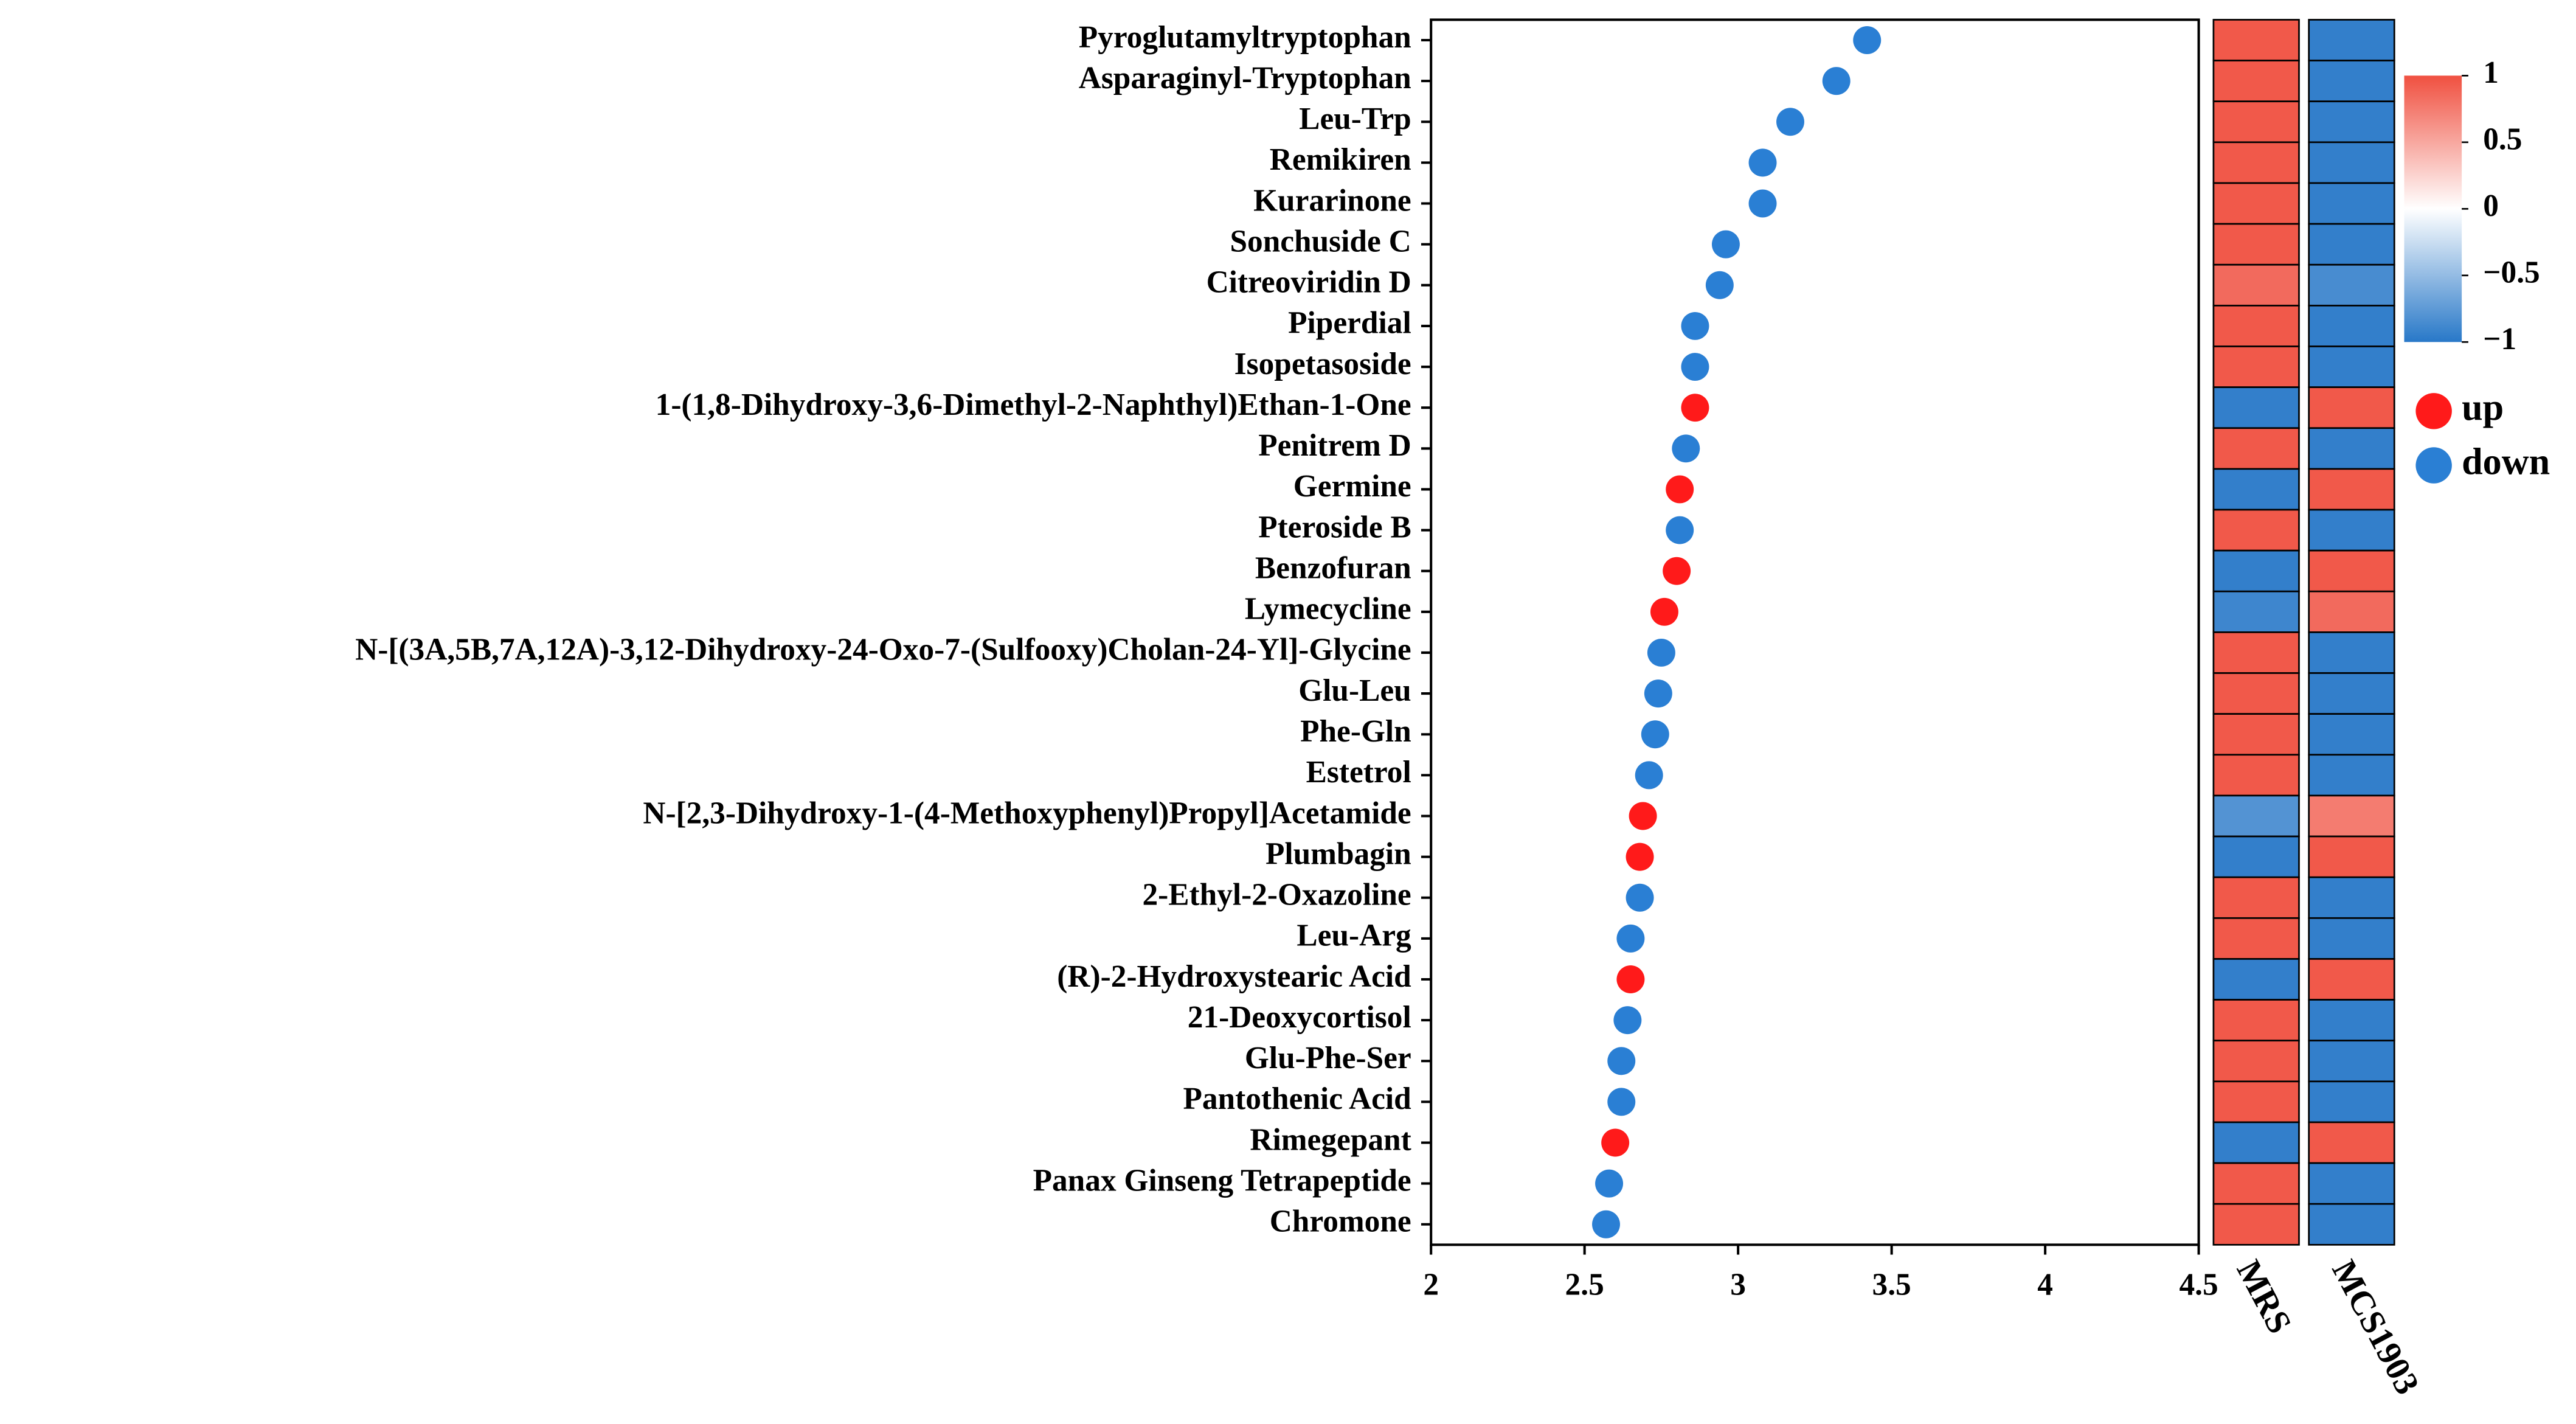  I want to click on legend-label: down, so click(2506, 461).